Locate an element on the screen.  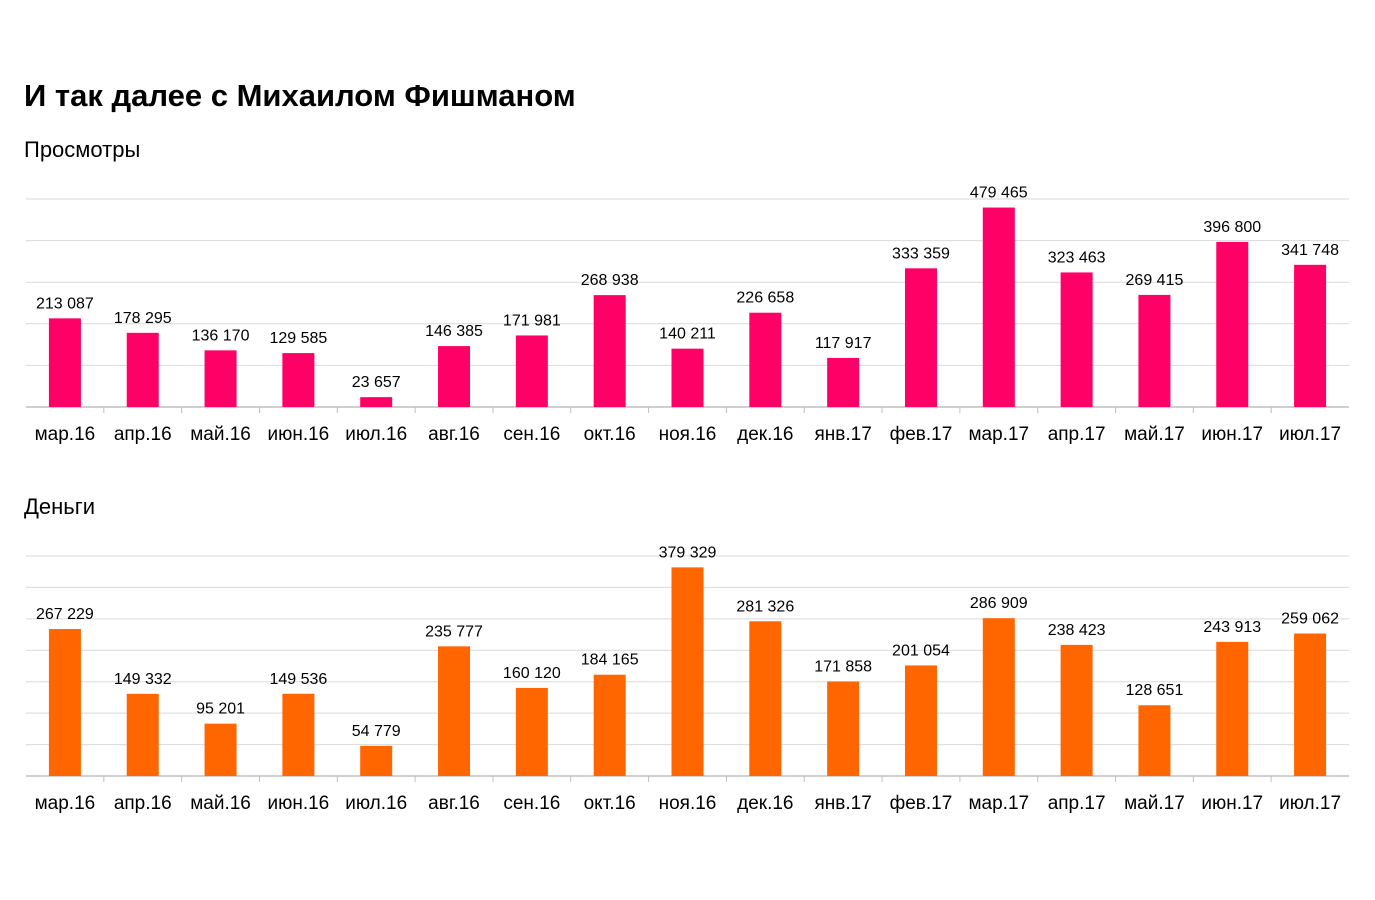
data-label: 23 657 is located at coordinates (376, 382).